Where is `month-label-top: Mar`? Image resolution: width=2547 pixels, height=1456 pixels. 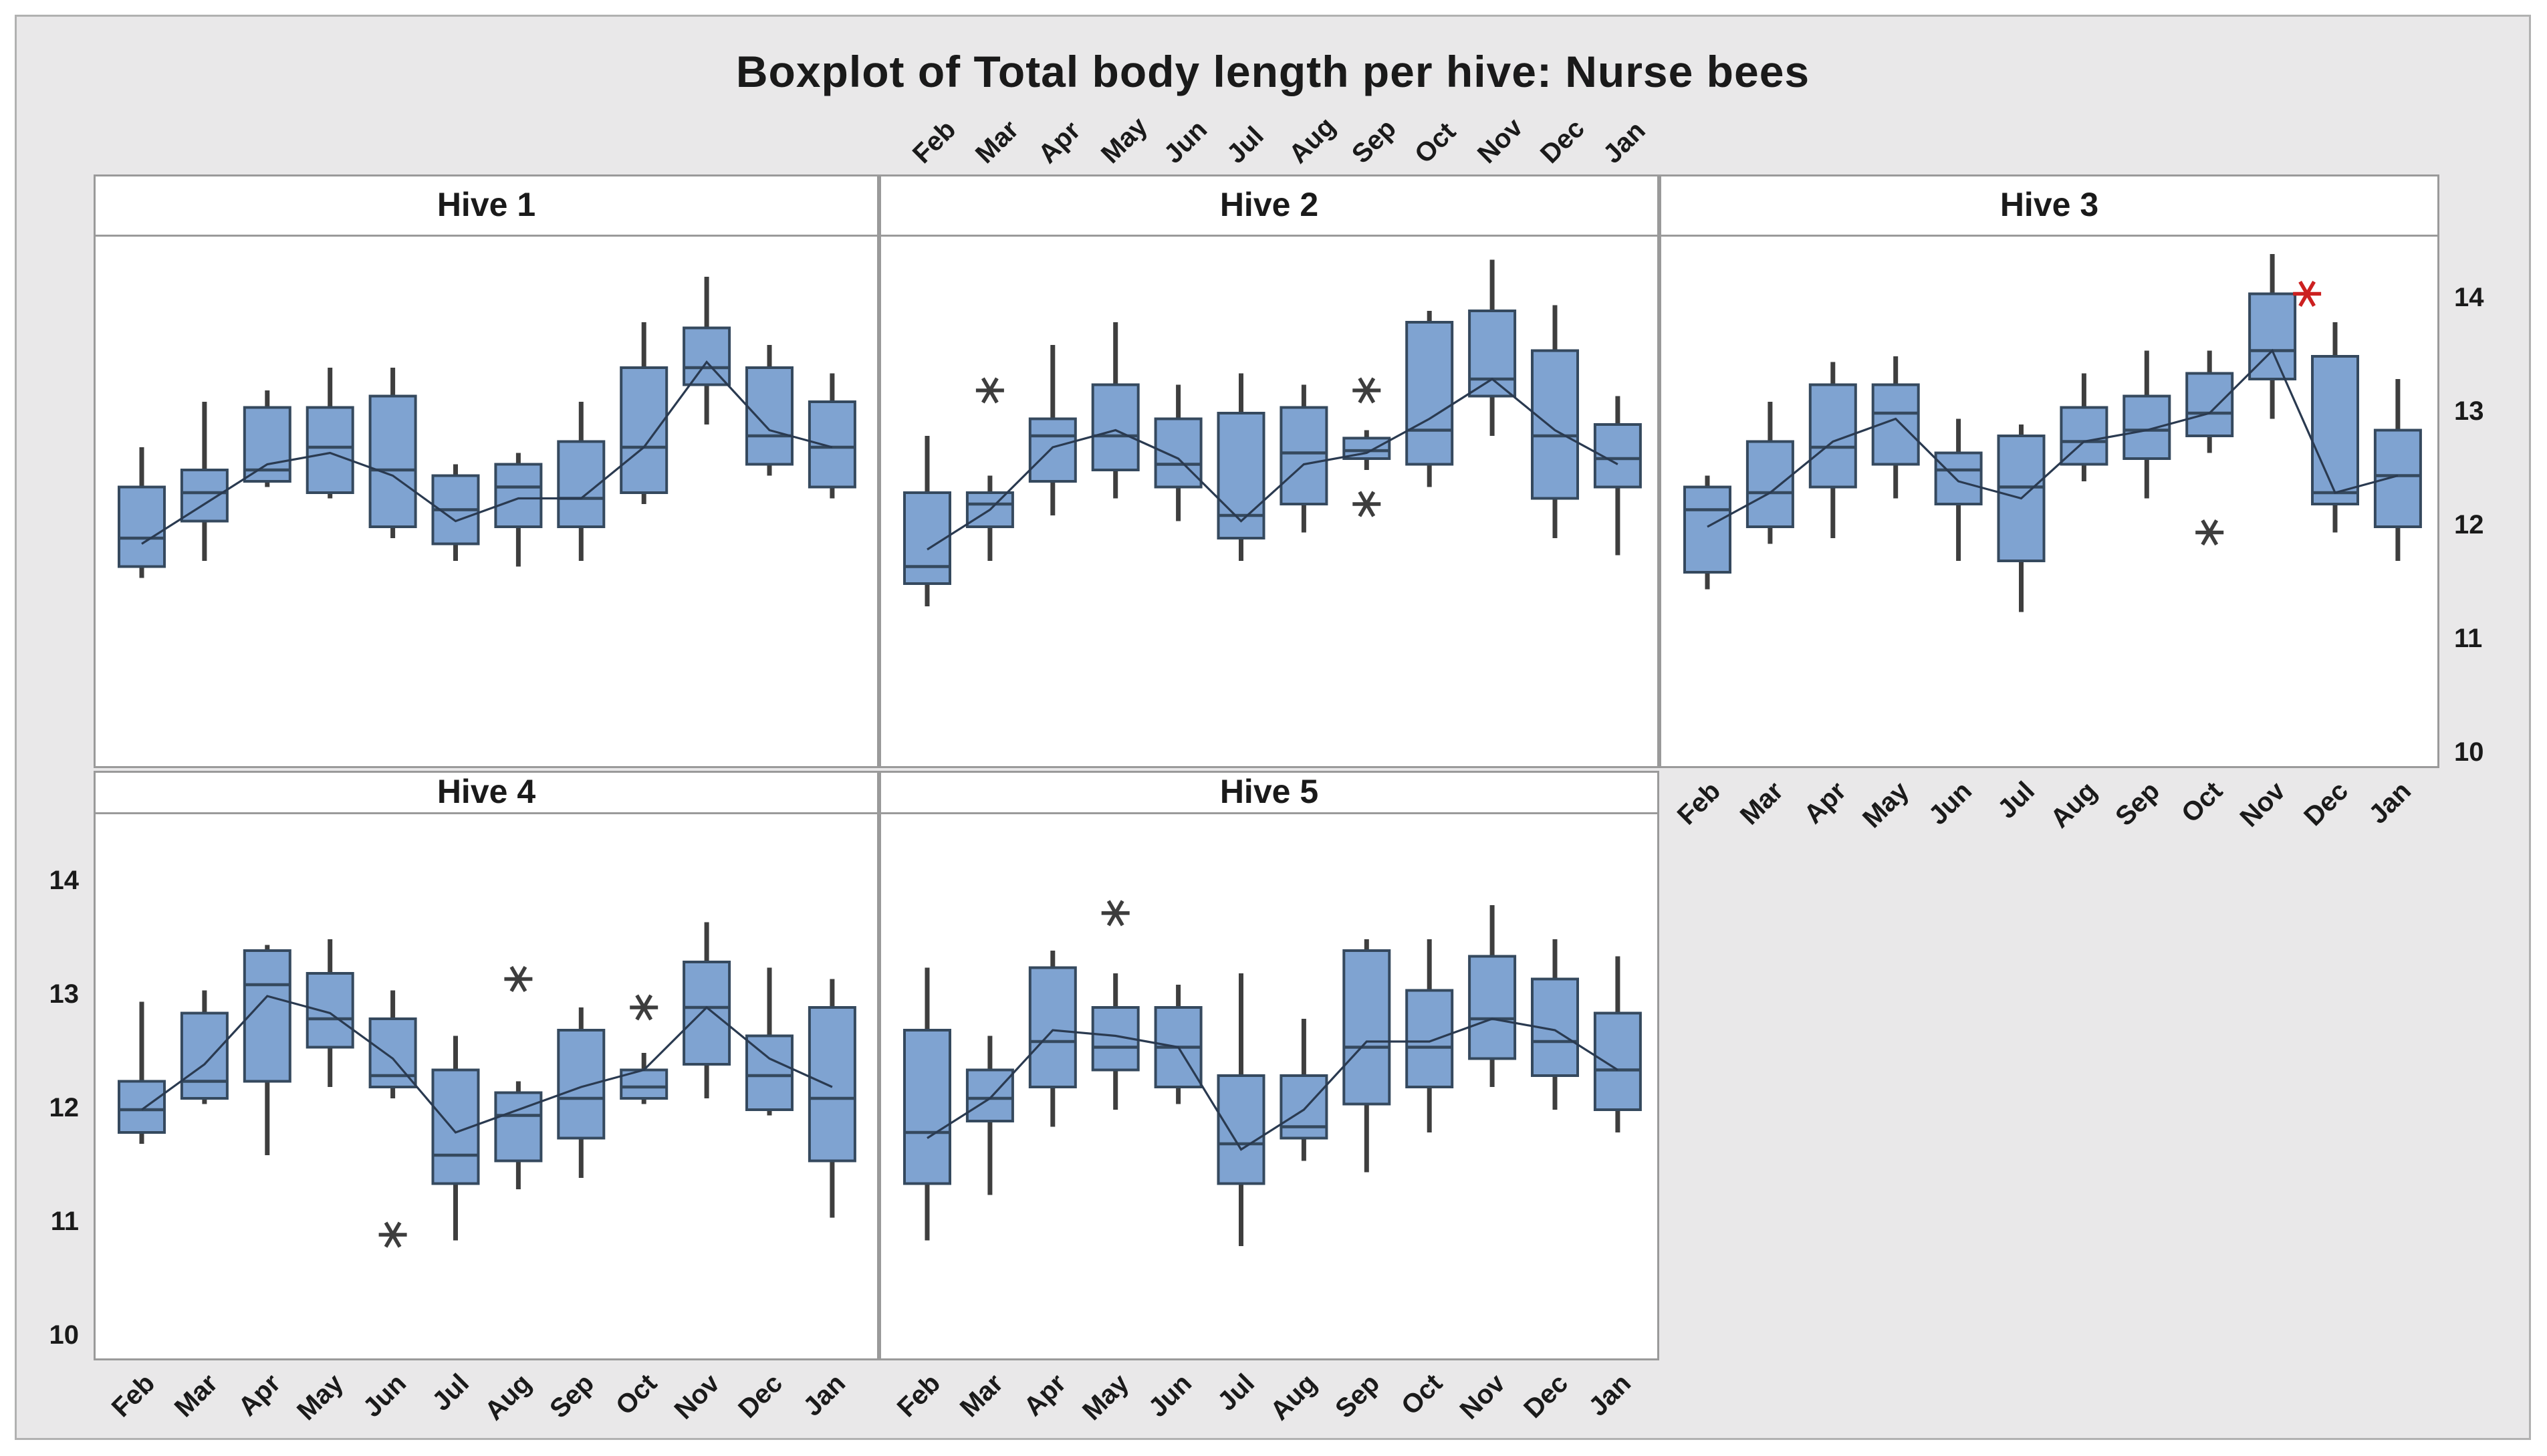 month-label-top: Mar is located at coordinates (997, 141).